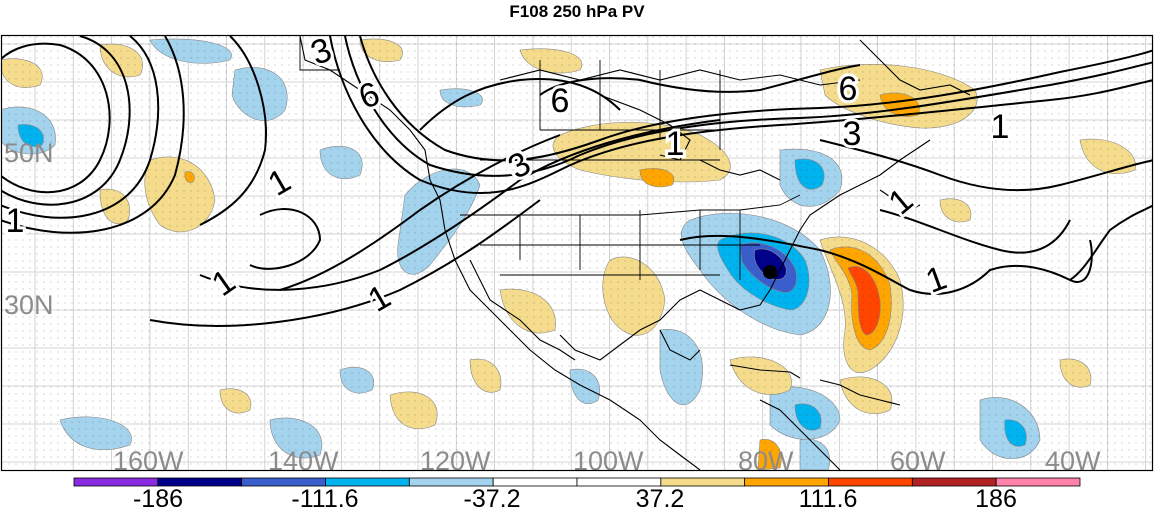  Describe the element at coordinates (492, 497) in the screenshot. I see `colorbar-tick-label: -37.2` at that location.